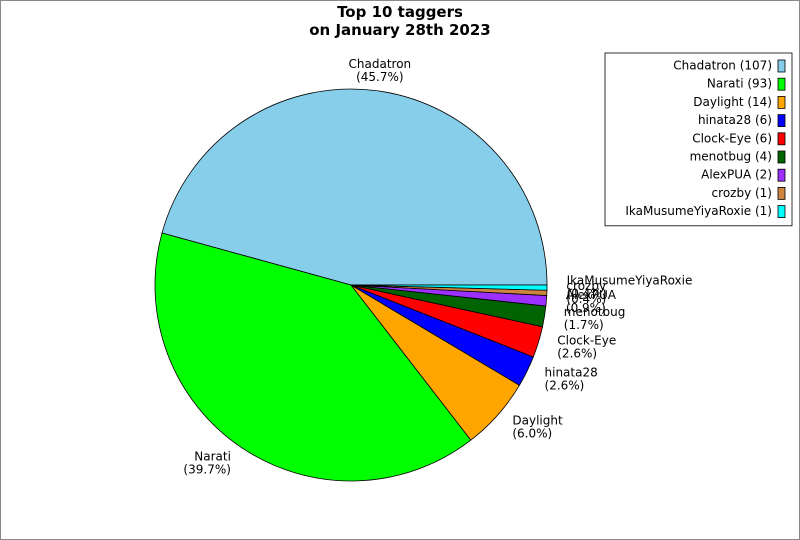  What do you see at coordinates (732, 102) in the screenshot?
I see `legend-label: Daylight (14)` at bounding box center [732, 102].